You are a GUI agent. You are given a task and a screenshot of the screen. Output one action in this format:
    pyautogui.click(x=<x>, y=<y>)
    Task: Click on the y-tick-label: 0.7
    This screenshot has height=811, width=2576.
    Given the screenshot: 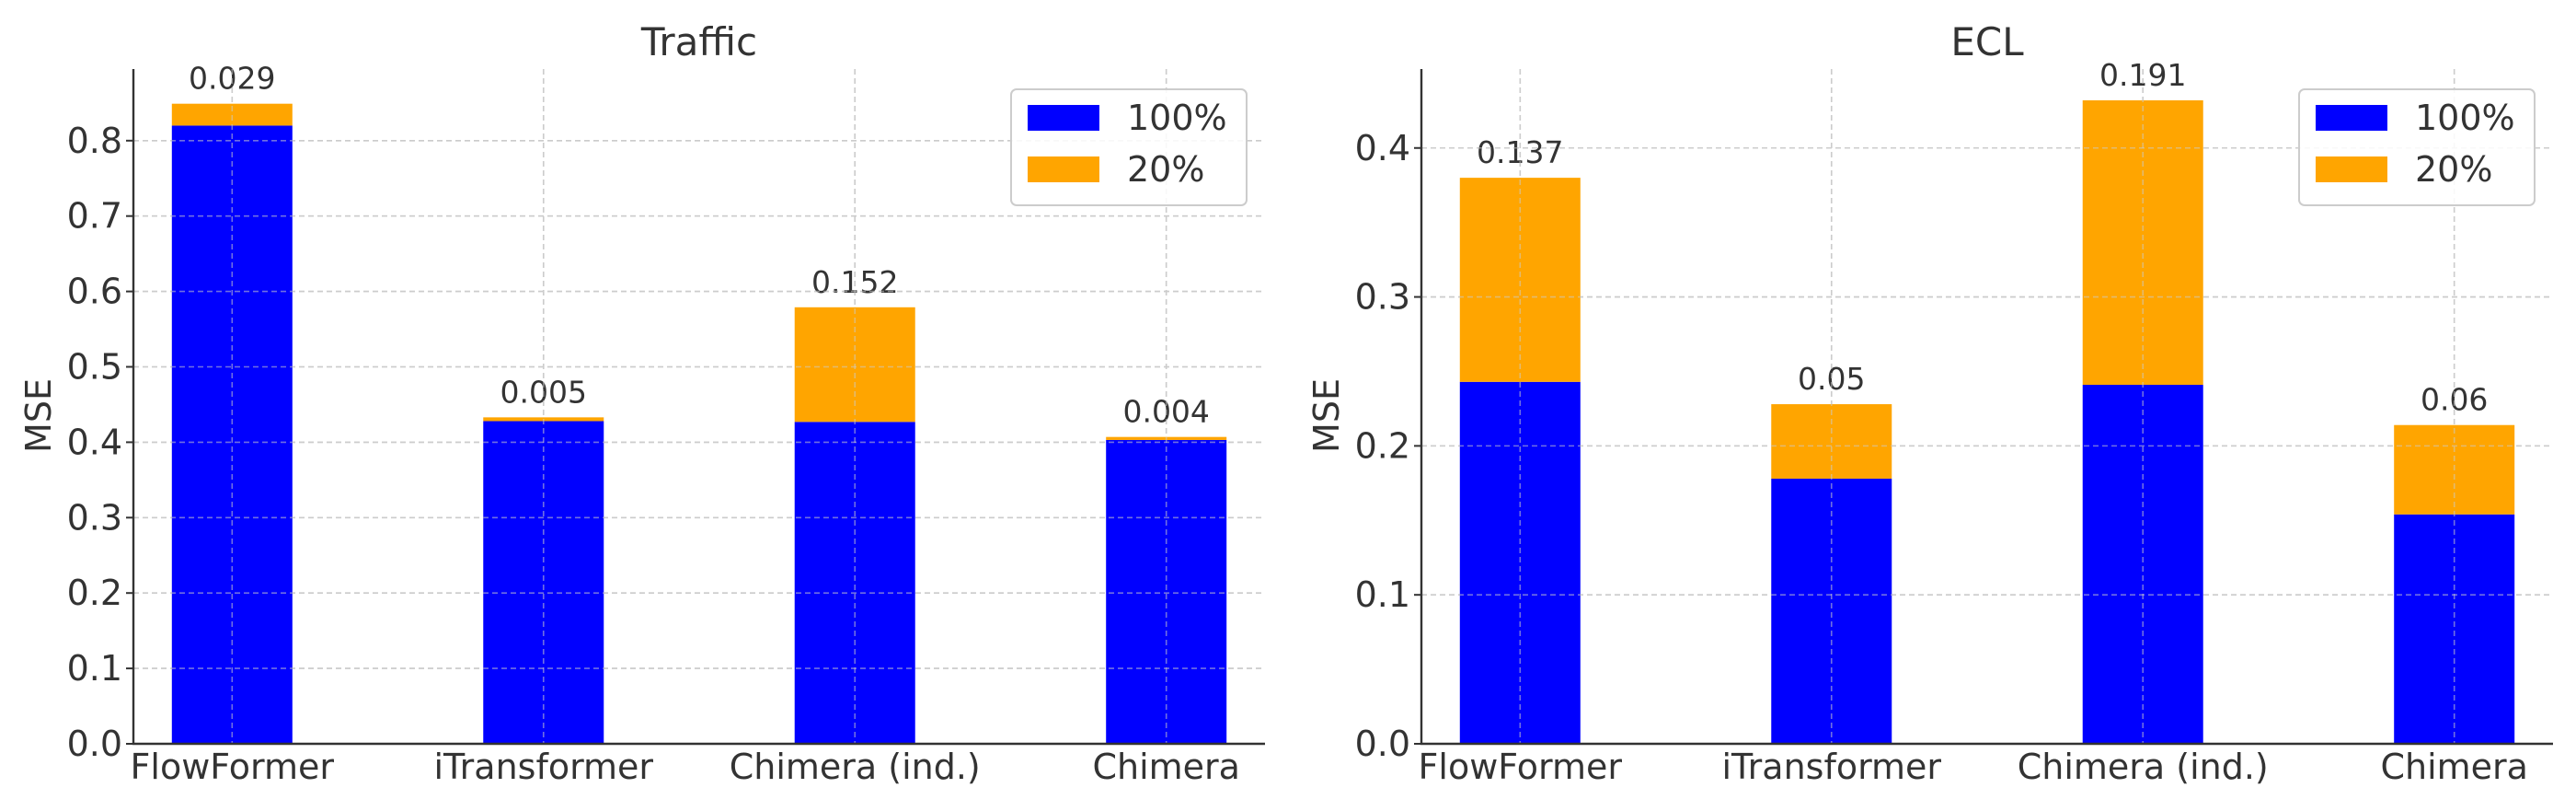 What is the action you would take?
    pyautogui.click(x=94, y=216)
    